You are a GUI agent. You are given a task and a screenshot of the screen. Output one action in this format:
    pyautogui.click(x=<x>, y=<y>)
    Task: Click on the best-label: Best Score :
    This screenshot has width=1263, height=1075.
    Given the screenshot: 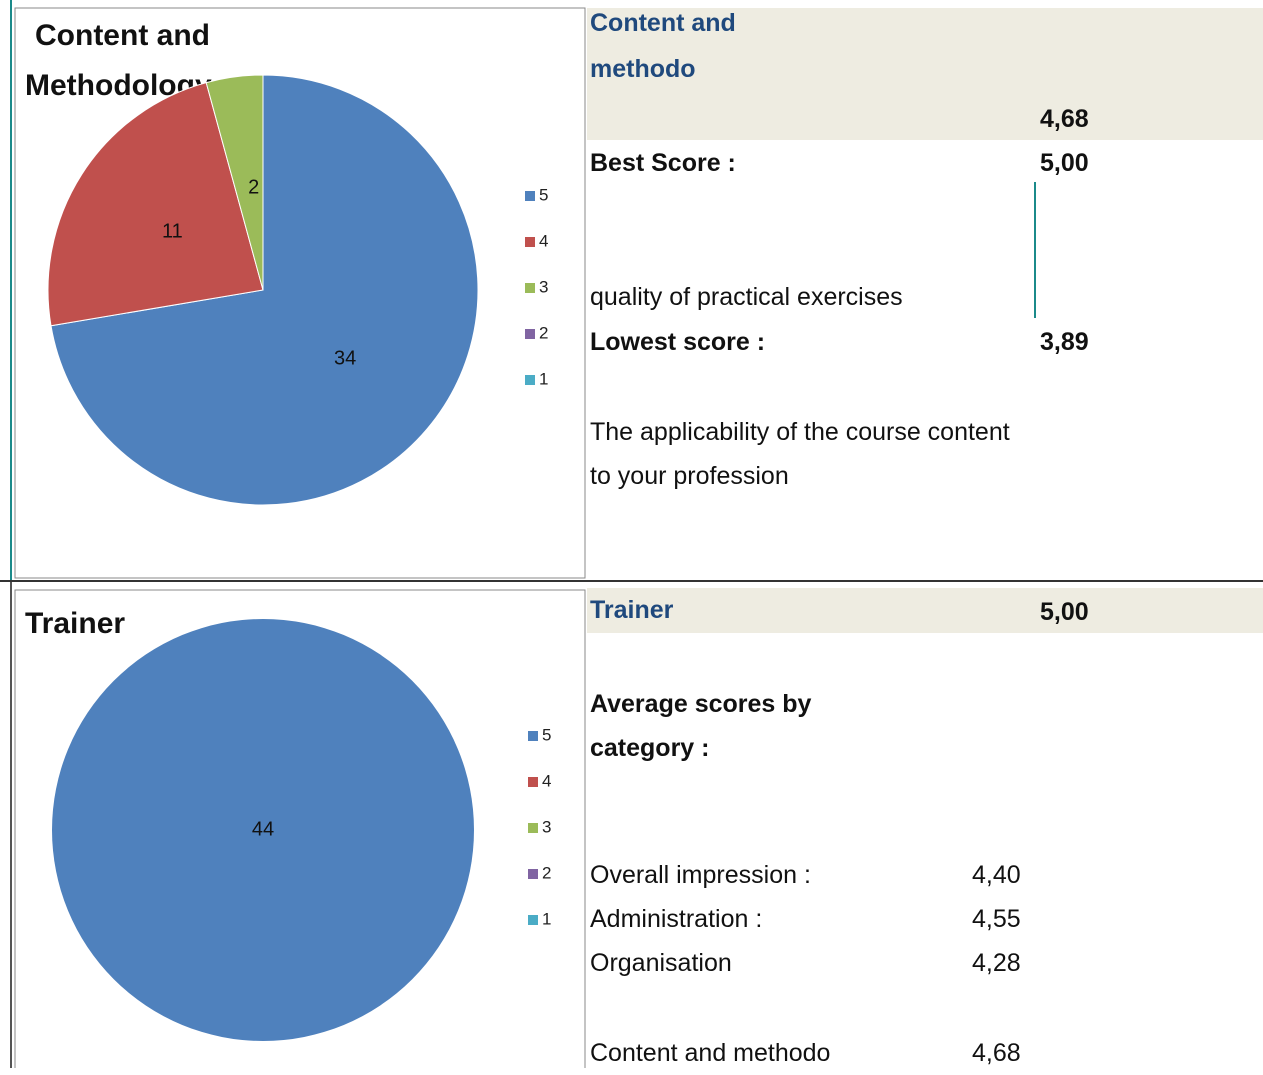 What is the action you would take?
    pyautogui.click(x=663, y=163)
    